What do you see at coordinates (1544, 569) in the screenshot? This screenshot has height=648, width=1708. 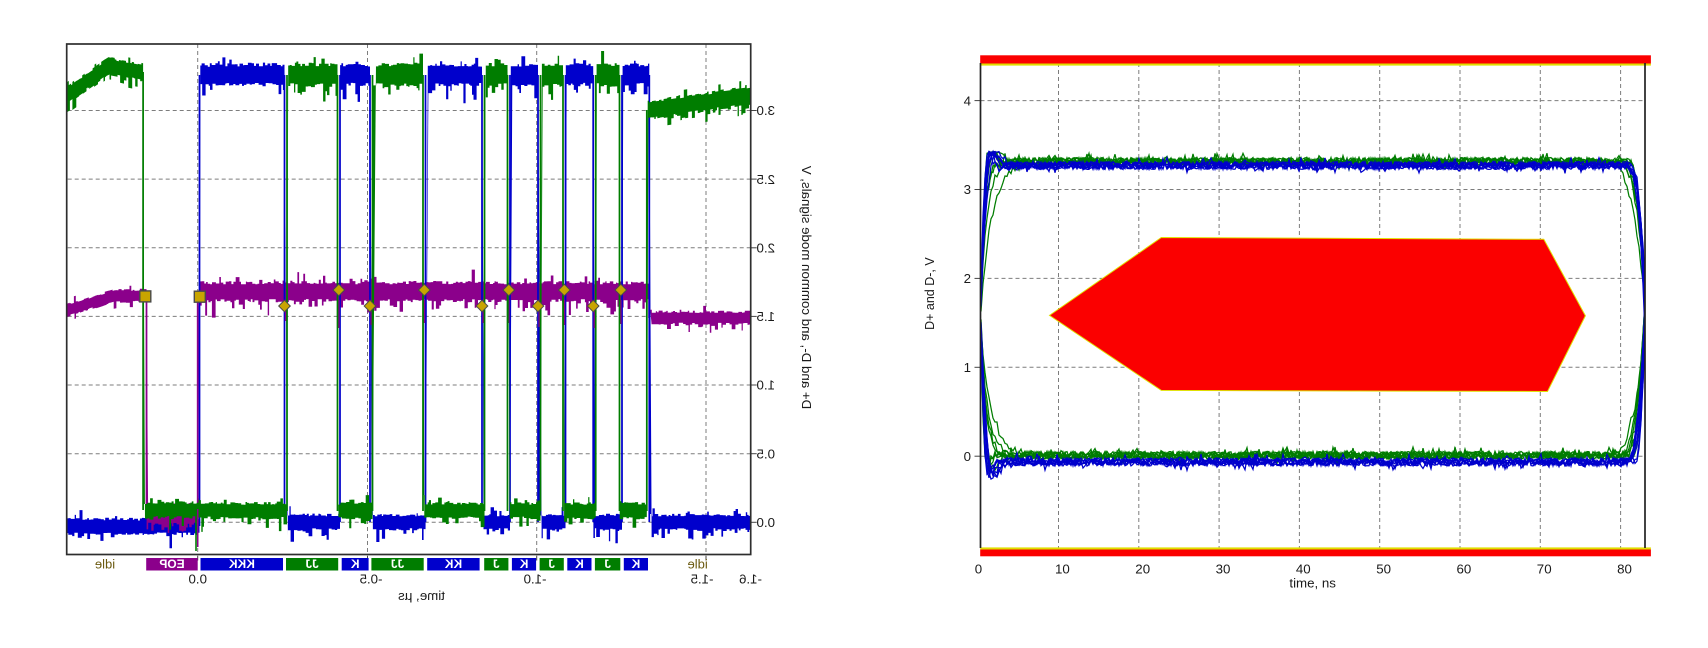 I see `svg-text: 70` at bounding box center [1544, 569].